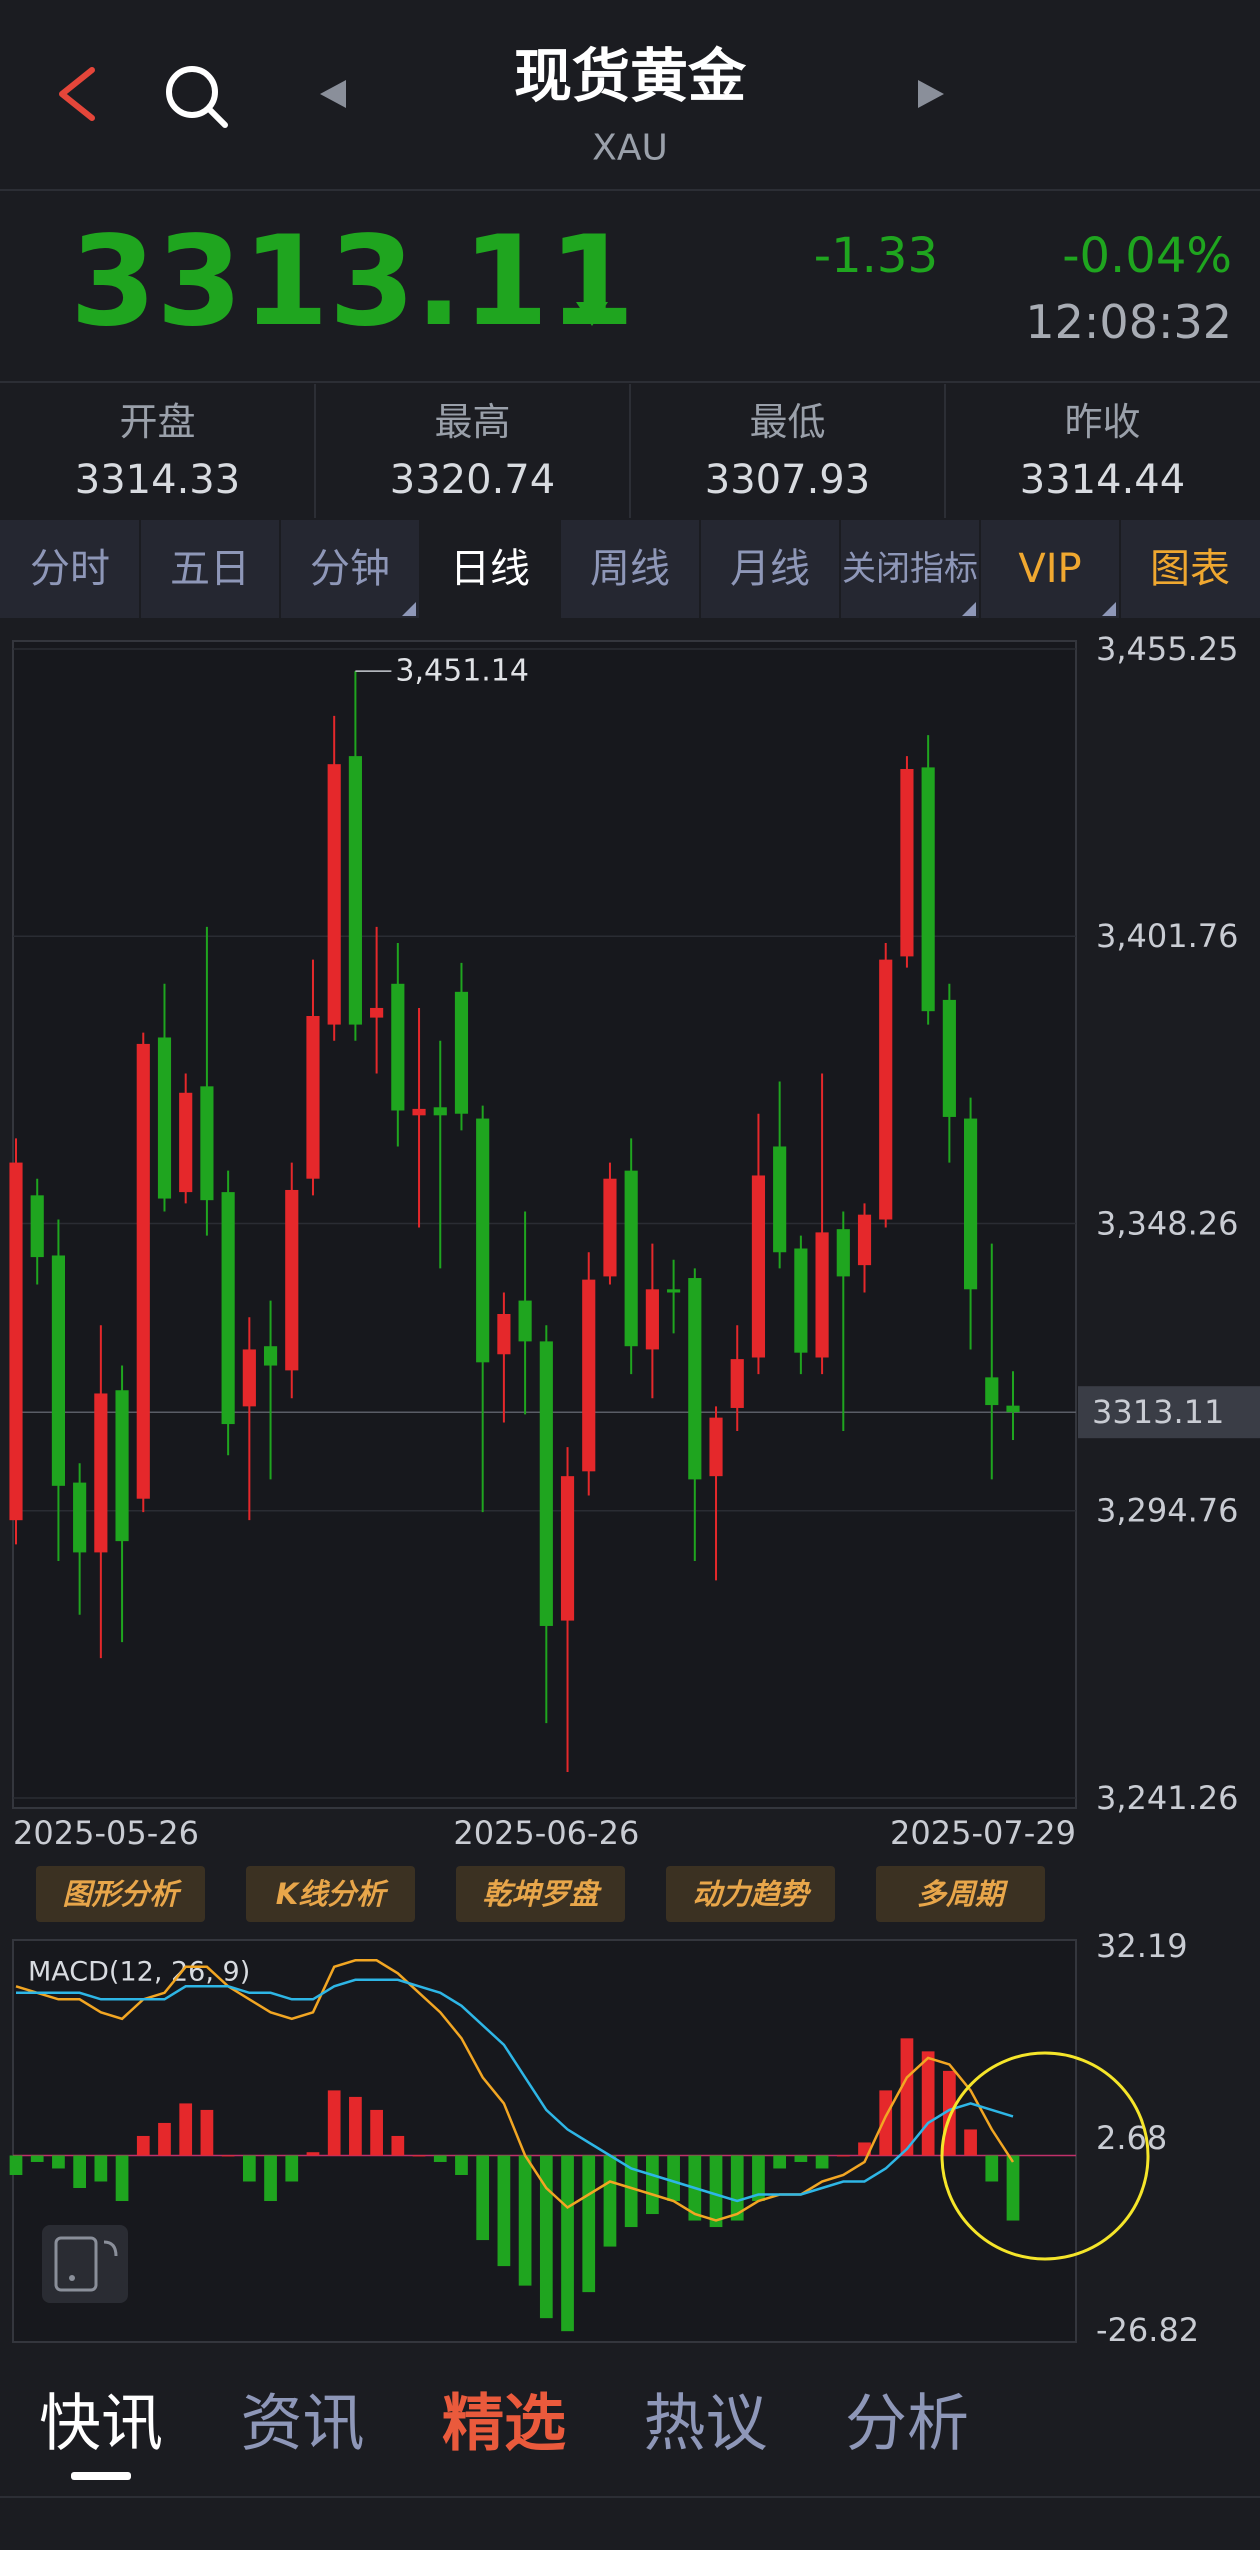 This screenshot has width=1260, height=2550. I want to click on search-button, so click(197, 97).